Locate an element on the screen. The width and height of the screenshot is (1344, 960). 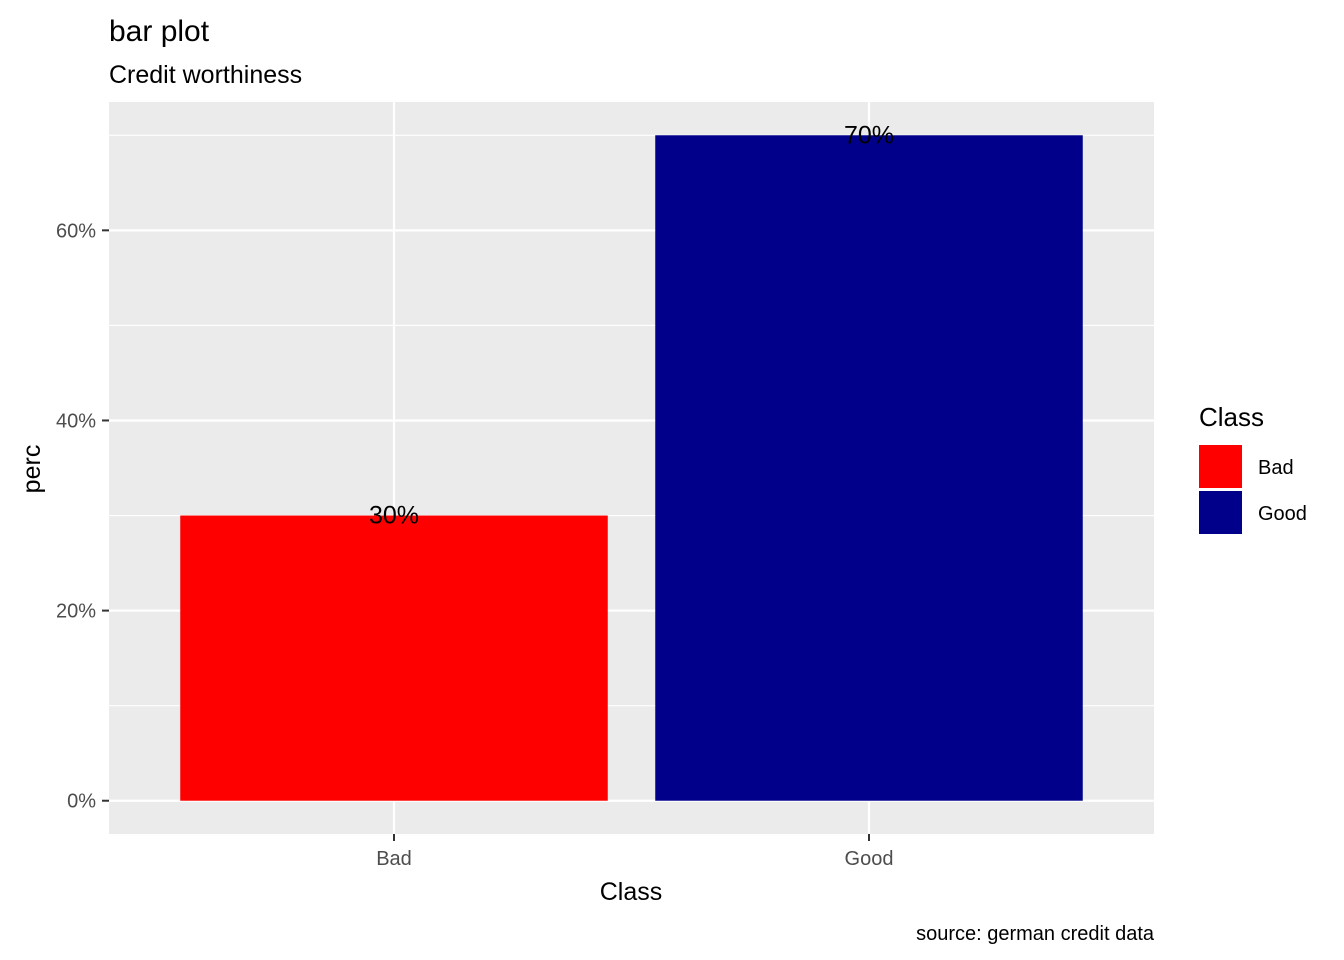
y-tick-label: 40% is located at coordinates (76, 421).